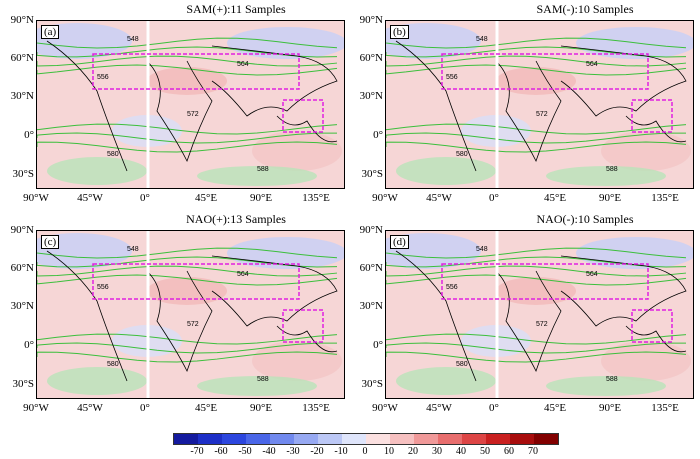  Describe the element at coordinates (293, 451) in the screenshot. I see `colorbar-label: -30` at that location.